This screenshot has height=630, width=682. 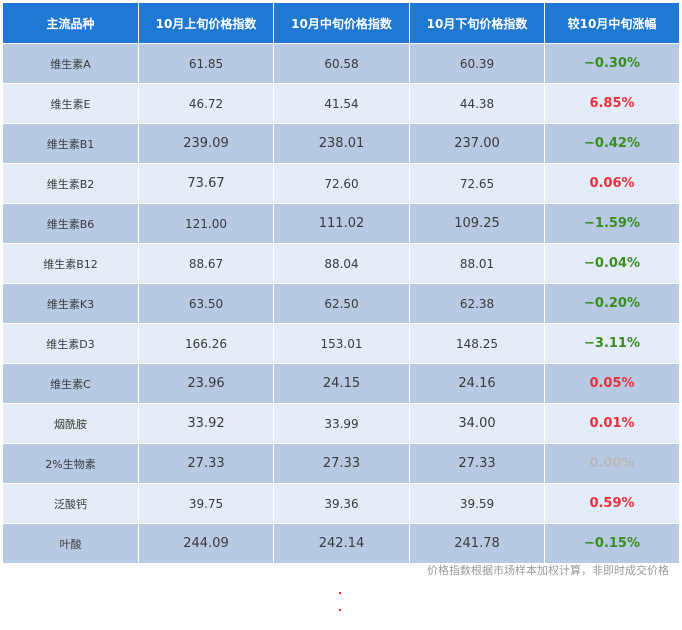 I want to click on change-cell: 0.01%, so click(x=612, y=423).